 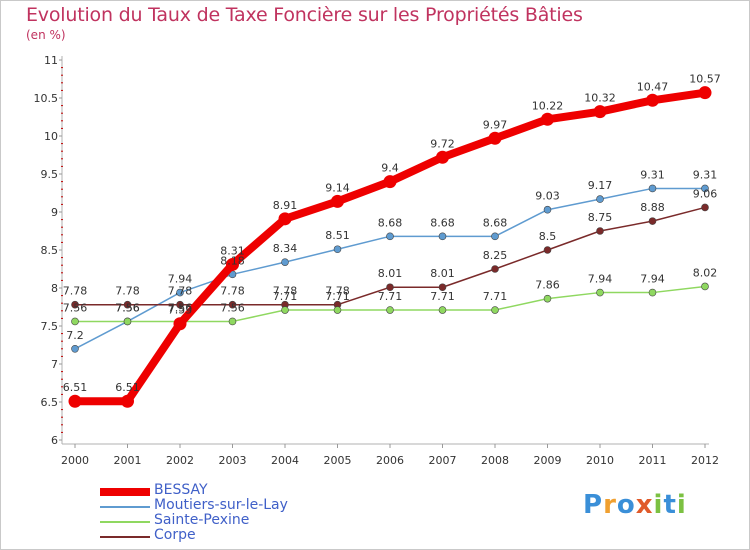 I want to click on data-label: 8.18, so click(x=232, y=260).